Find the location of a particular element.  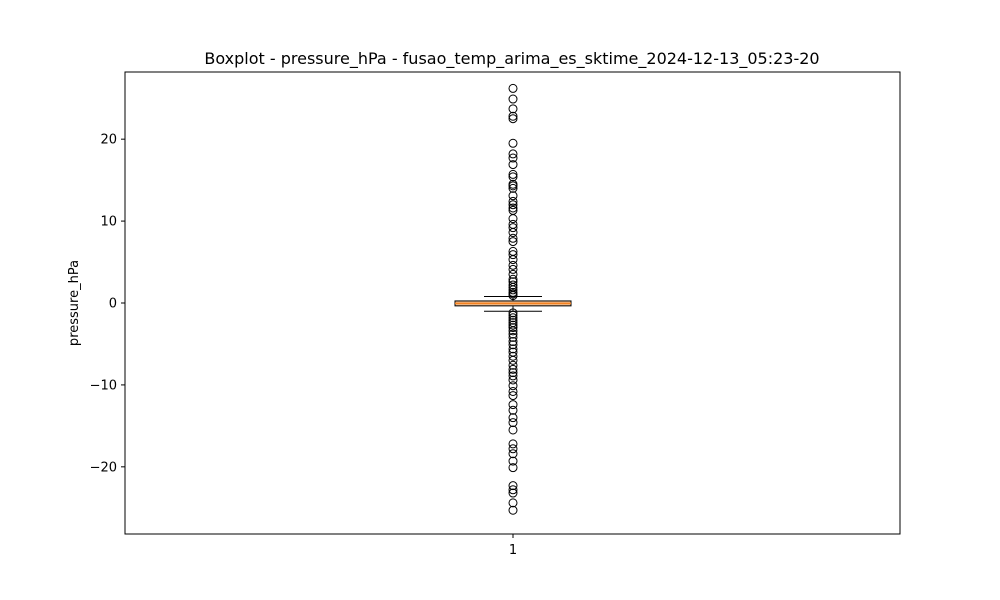

outlier-points is located at coordinates (513, 299).